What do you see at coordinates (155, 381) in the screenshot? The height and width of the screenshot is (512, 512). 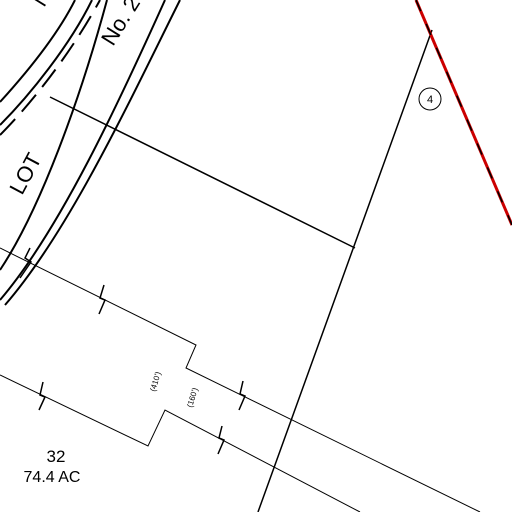 I see `dimension-label-a: (410')` at bounding box center [155, 381].